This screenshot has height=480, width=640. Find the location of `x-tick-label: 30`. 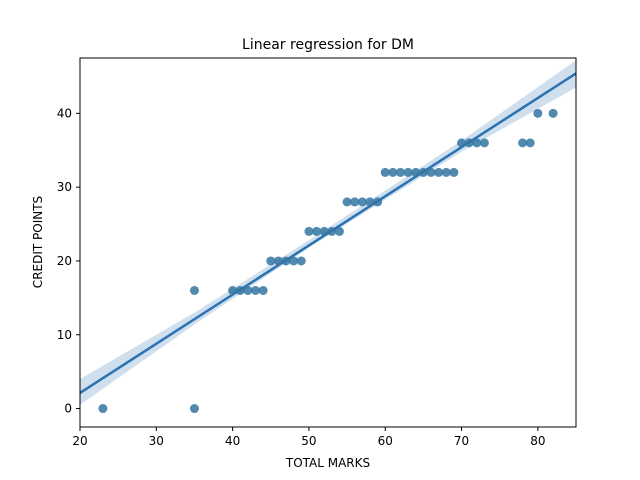

x-tick-label: 30 is located at coordinates (156, 441).